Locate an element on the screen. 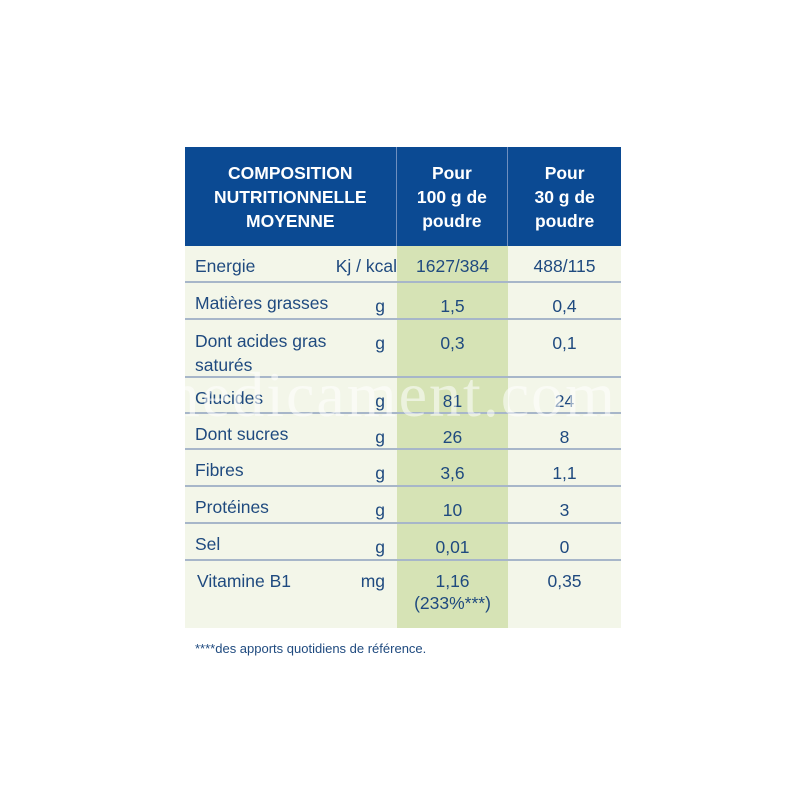 This screenshot has width=800, height=800. value-per-30g: 8 is located at coordinates (564, 437).